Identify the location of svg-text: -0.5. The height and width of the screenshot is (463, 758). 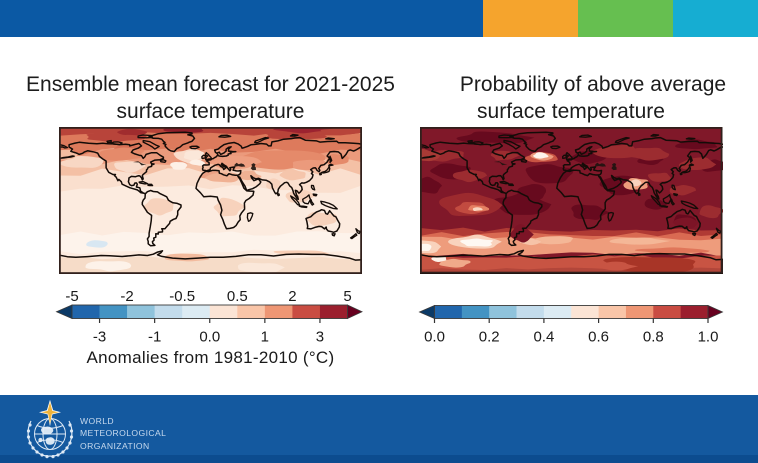
(182, 296).